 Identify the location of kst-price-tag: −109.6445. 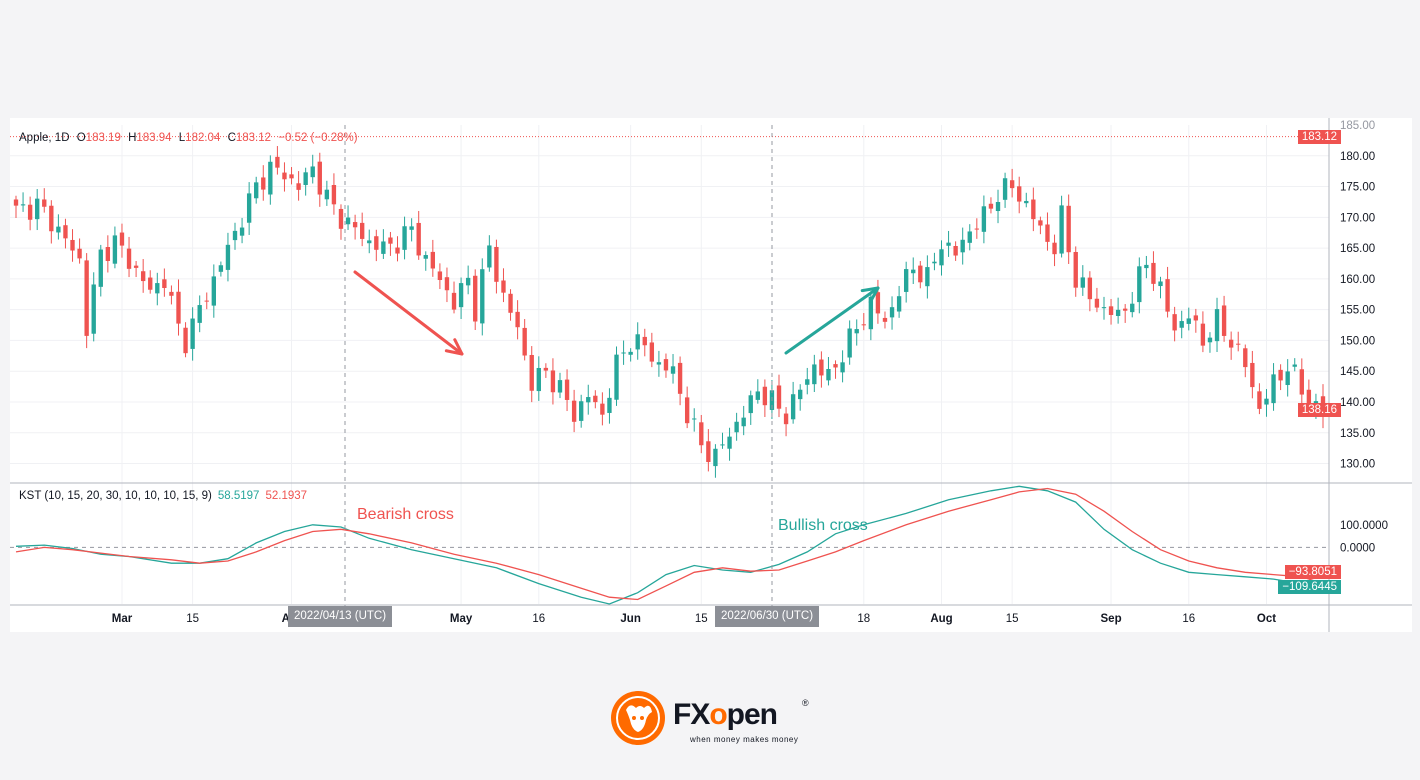
(1309, 587).